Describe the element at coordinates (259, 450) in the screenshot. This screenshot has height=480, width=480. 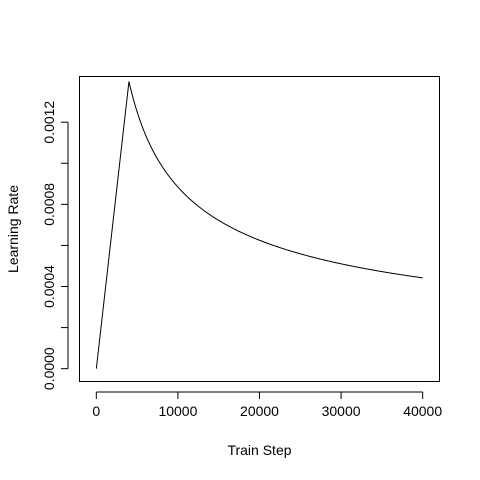
I see `x-axis-label: Train Step` at that location.